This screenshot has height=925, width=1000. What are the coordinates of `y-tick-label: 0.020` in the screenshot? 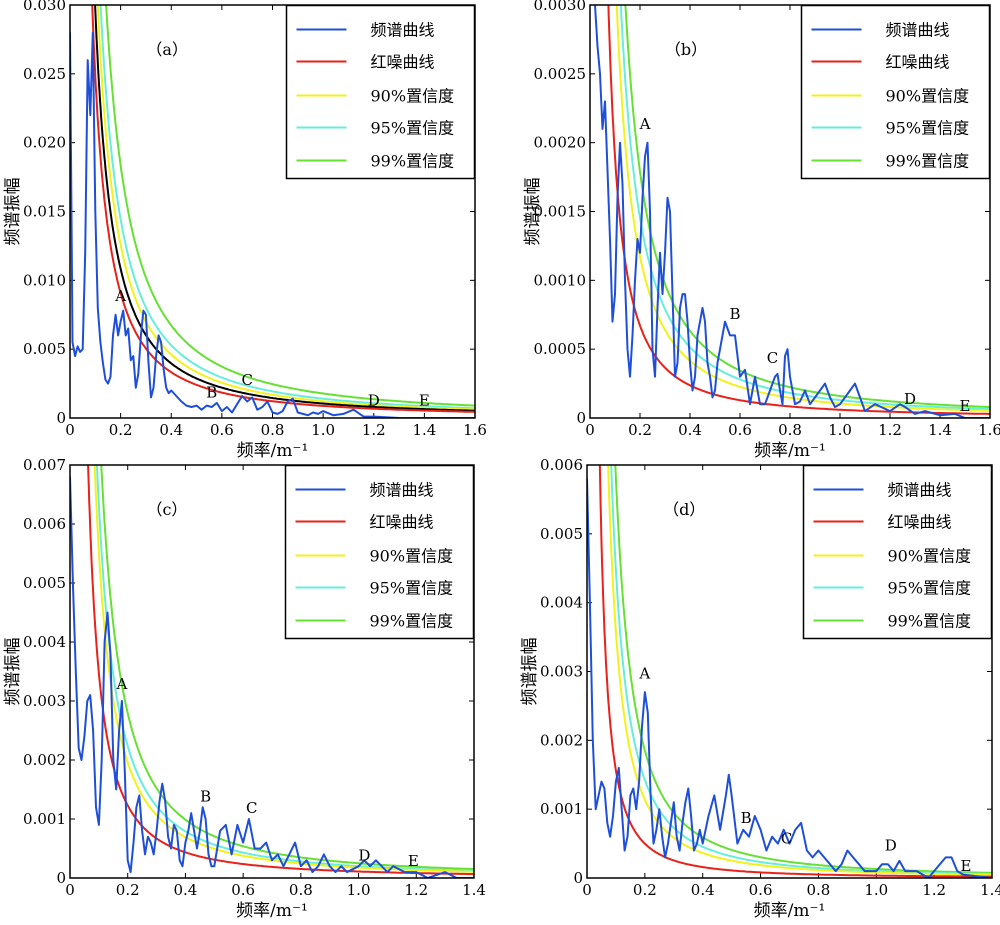 It's located at (44, 143).